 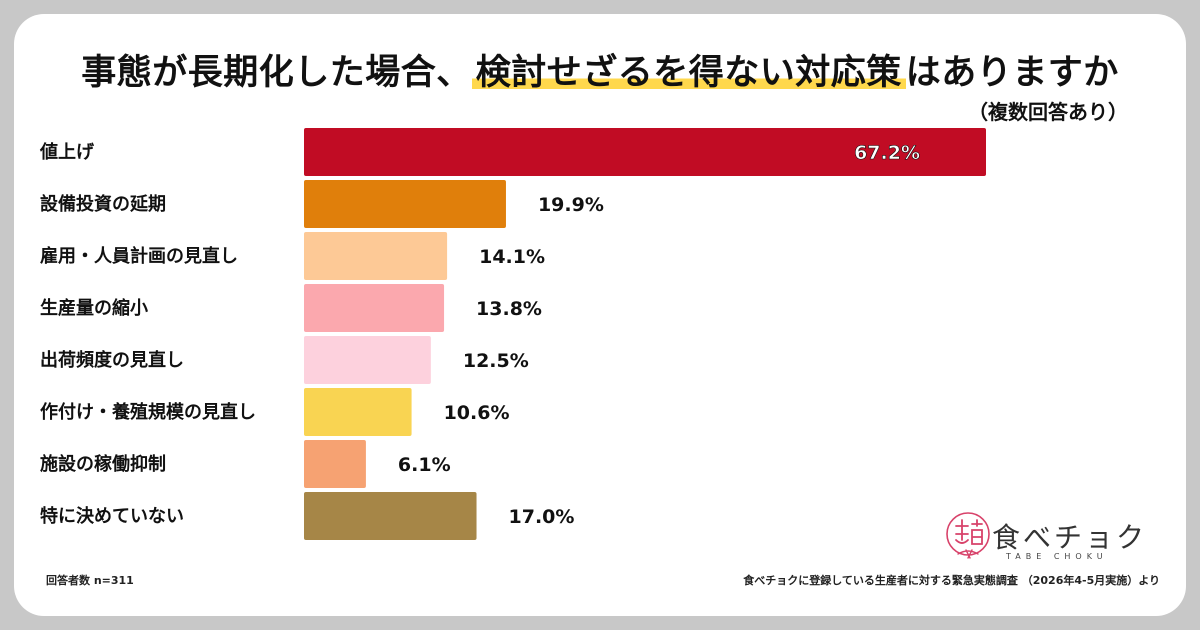 I want to click on value-label: 6.1%, so click(x=424, y=465).